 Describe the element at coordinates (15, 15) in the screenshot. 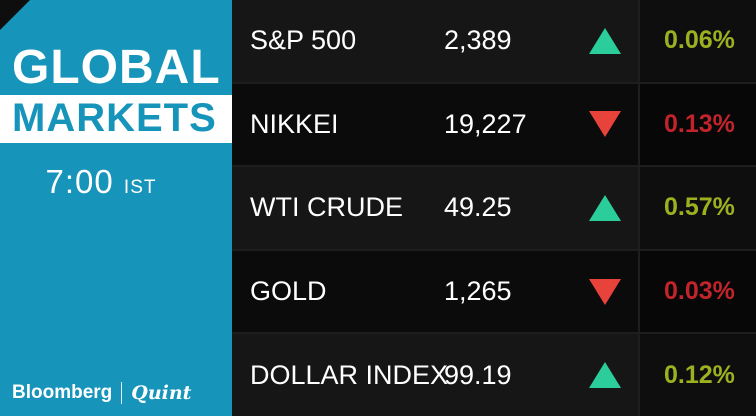

I see `corner-notch` at that location.